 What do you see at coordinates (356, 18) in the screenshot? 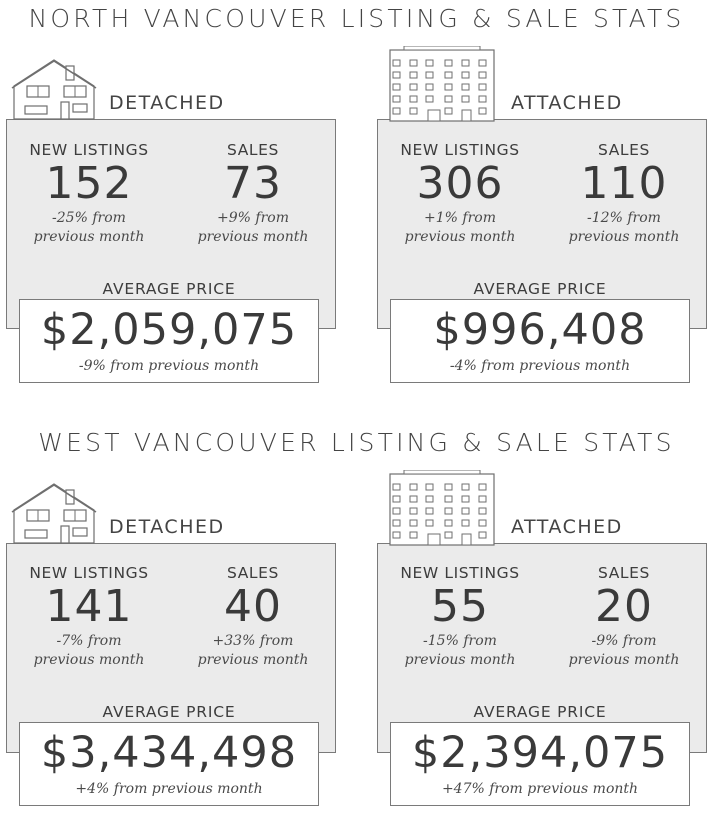
I see `section-title-north-vancouver: NORTH VANCOUVER LISTING & SALE STATS` at bounding box center [356, 18].